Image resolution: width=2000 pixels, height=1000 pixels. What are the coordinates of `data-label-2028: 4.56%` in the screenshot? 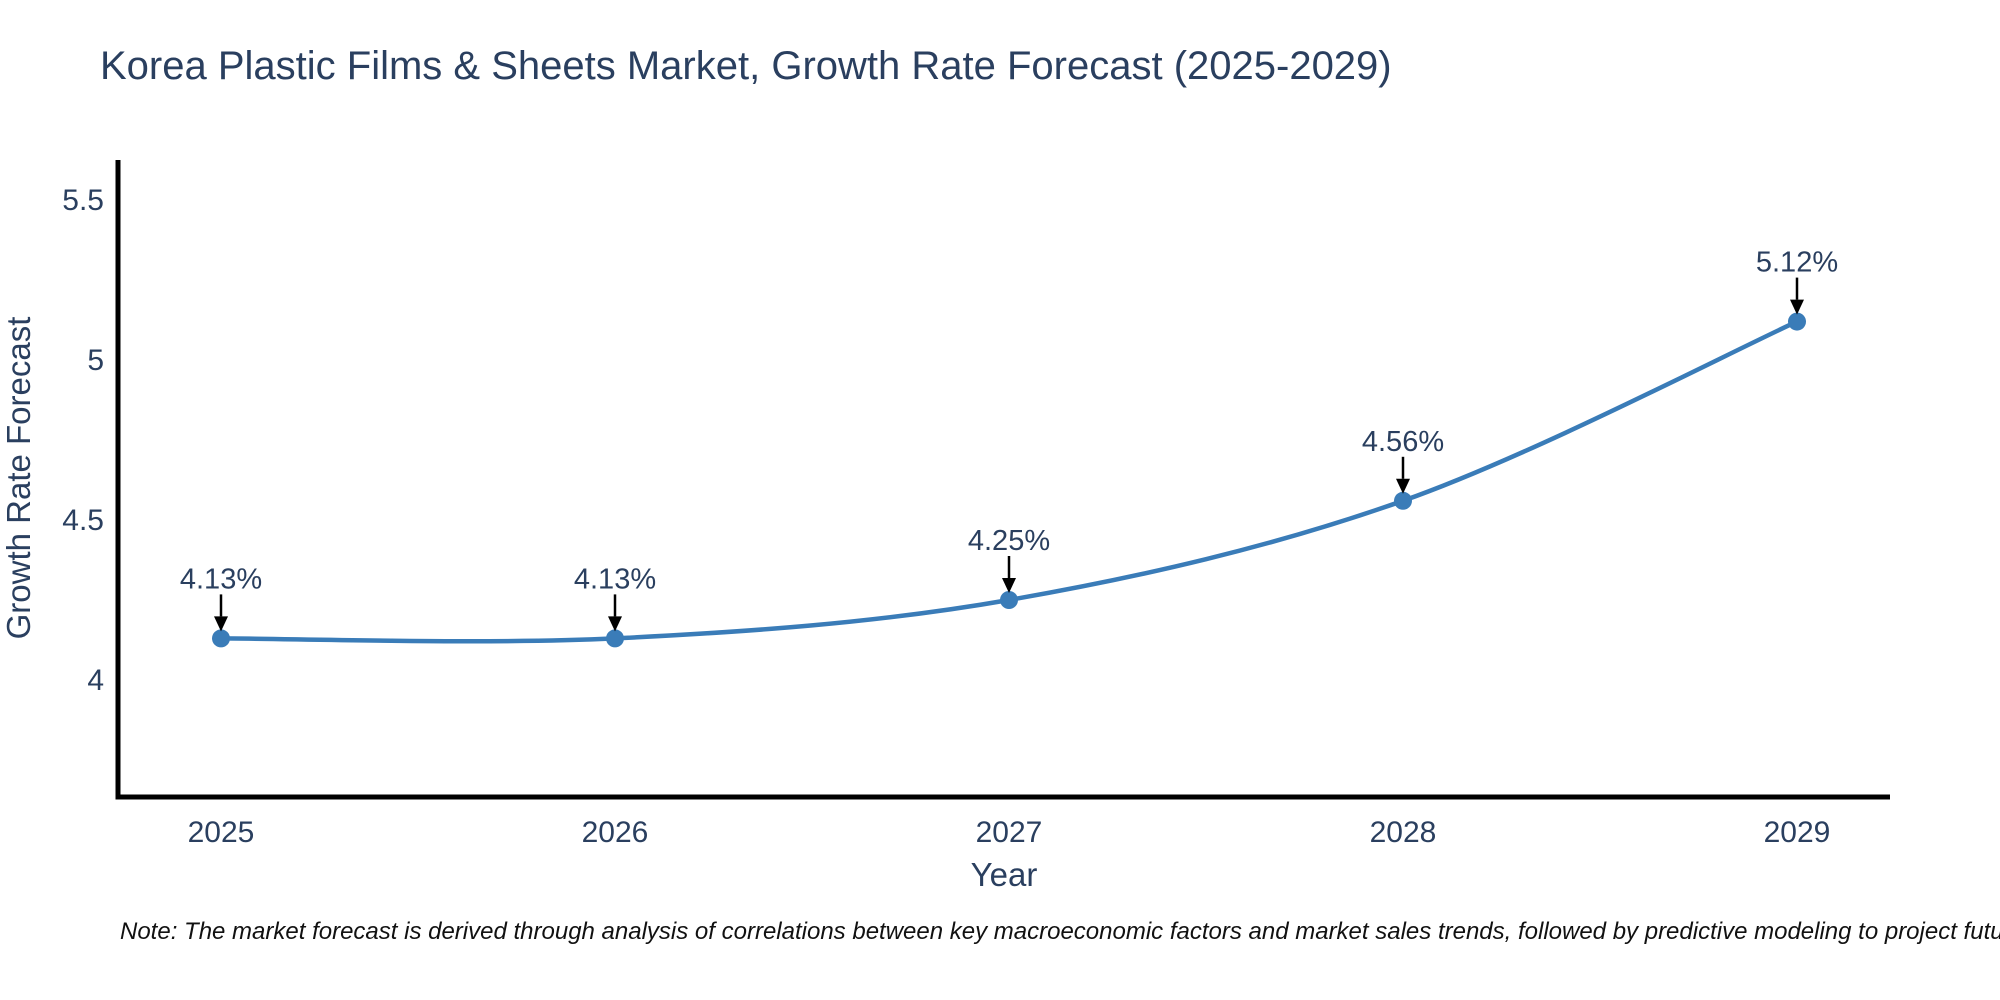 It's located at (1403, 442).